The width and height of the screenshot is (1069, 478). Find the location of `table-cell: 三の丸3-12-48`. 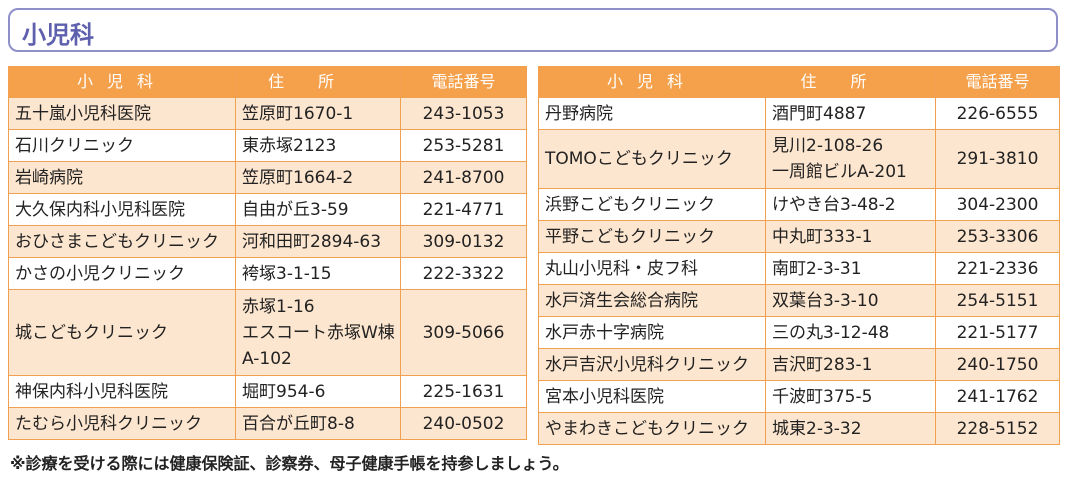

table-cell: 三の丸3-12-48 is located at coordinates (850, 332).